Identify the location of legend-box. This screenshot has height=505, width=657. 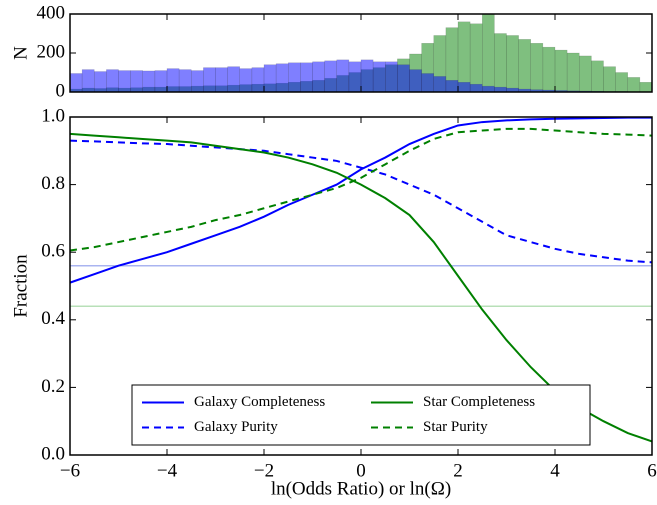
(361, 415).